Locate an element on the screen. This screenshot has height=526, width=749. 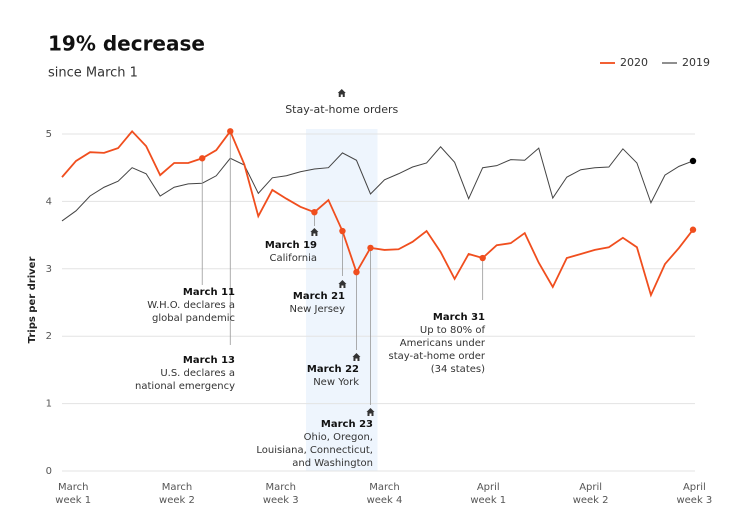
annotation-date: March 13 is located at coordinates (208, 360).